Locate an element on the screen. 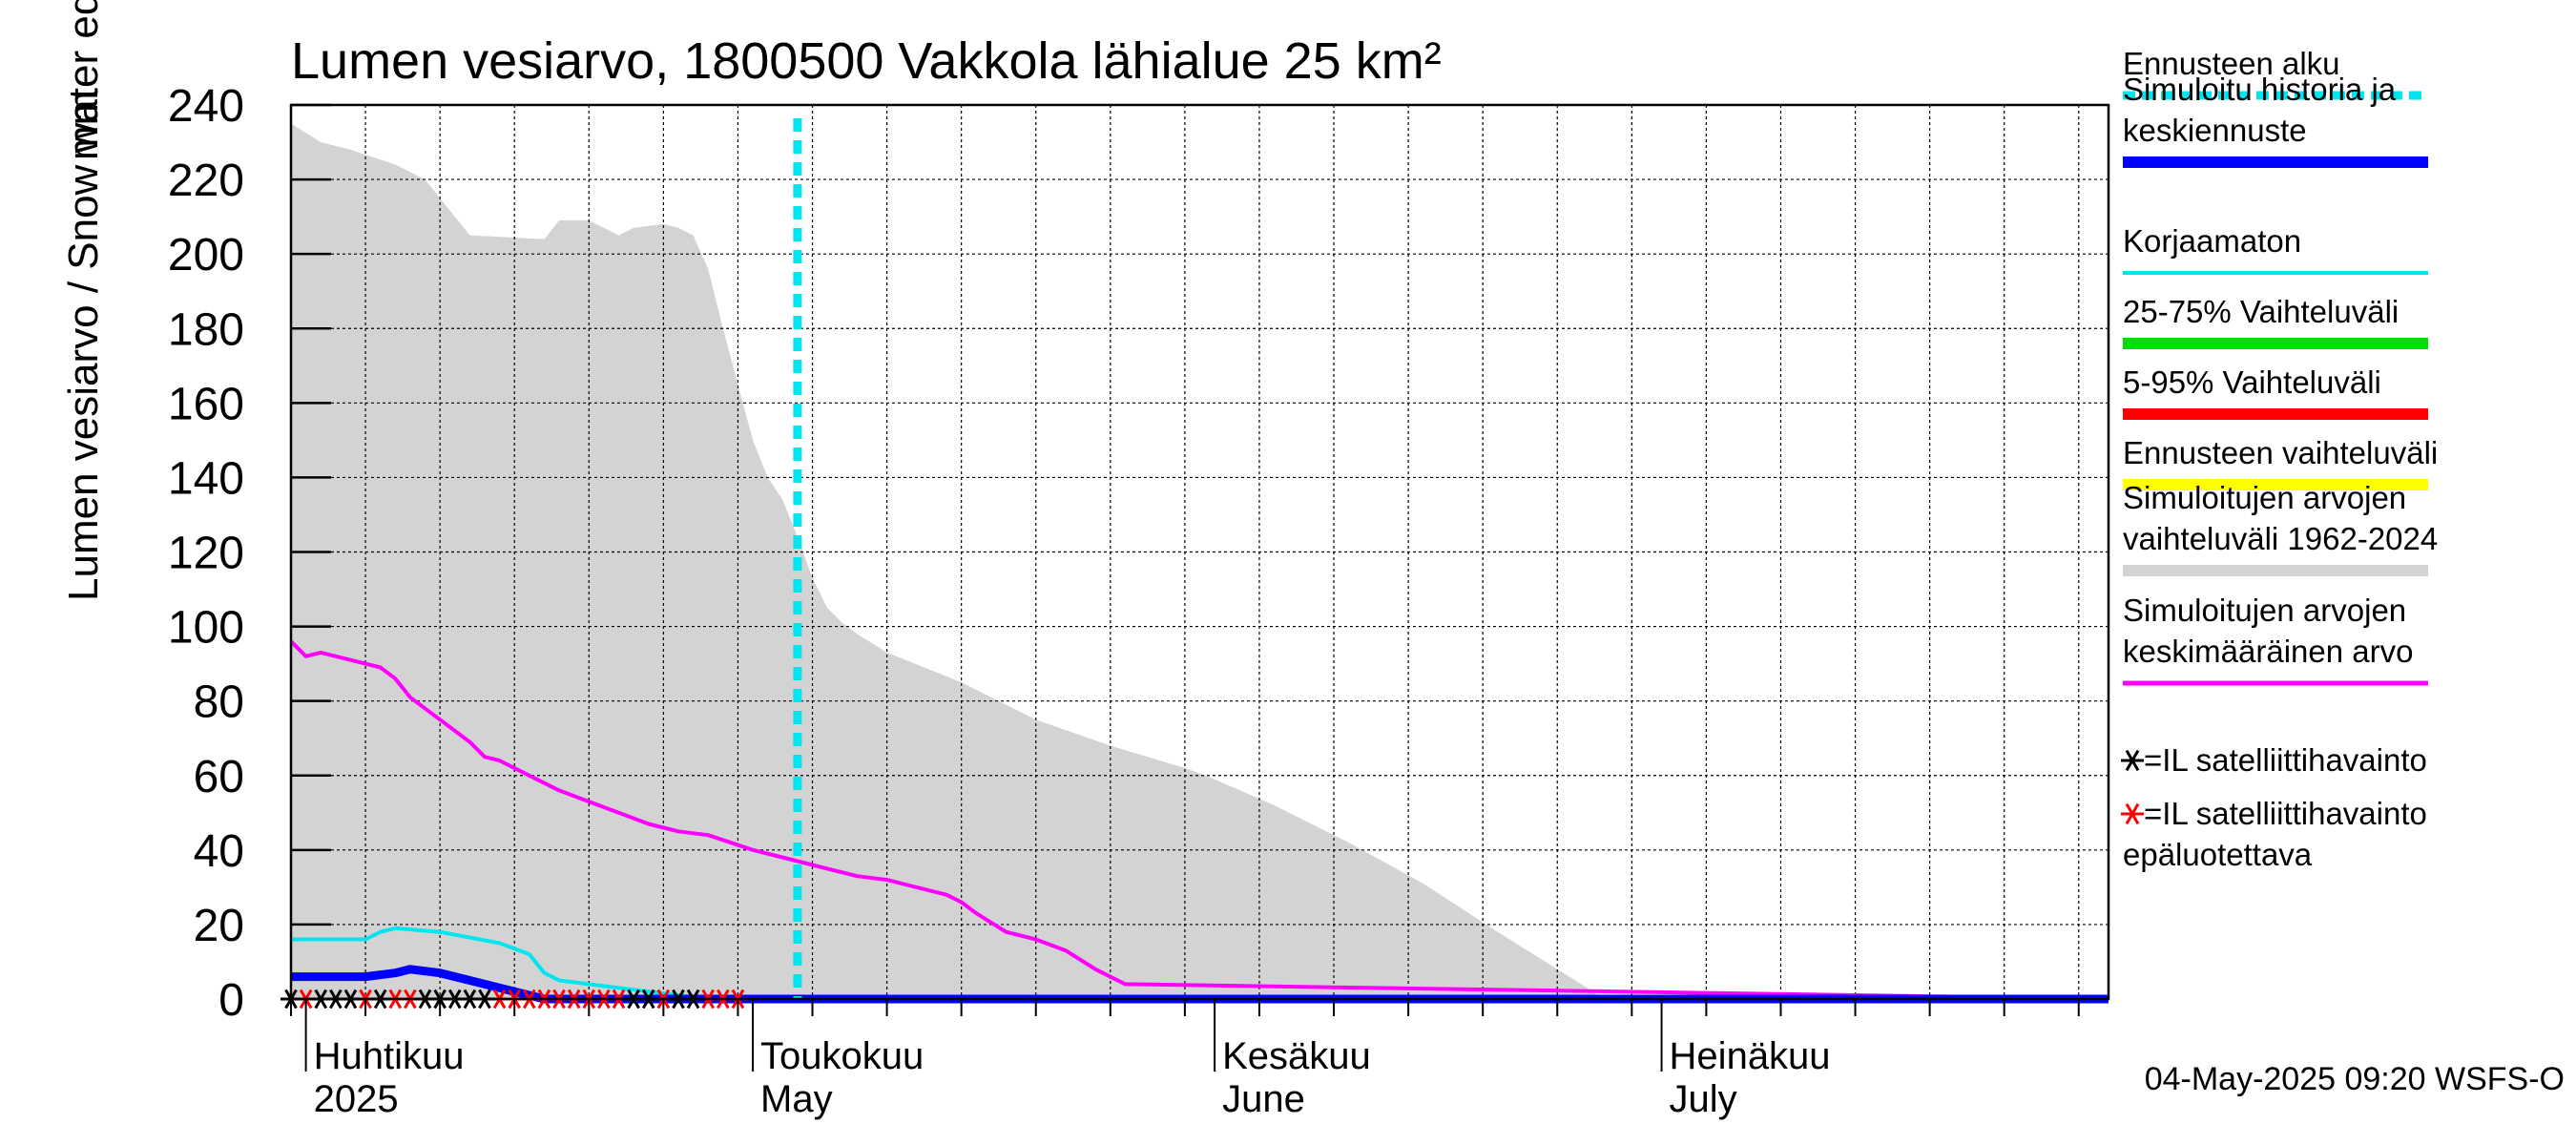  x-month-label-fi: Heinäkuu is located at coordinates (1750, 1056).